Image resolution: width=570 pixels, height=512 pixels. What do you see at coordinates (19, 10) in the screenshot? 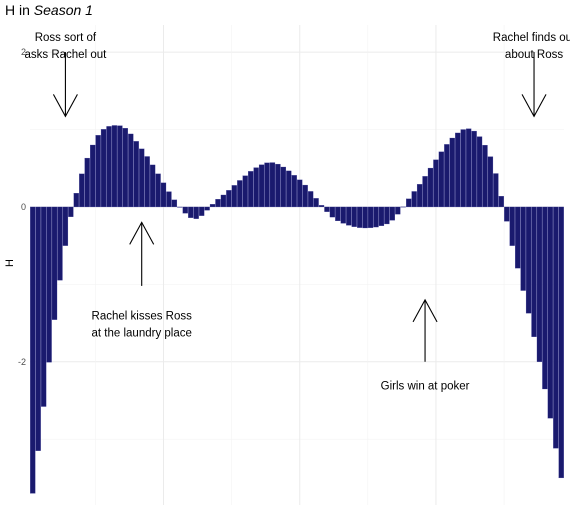
I see `chart-title-prefix: H in` at bounding box center [19, 10].